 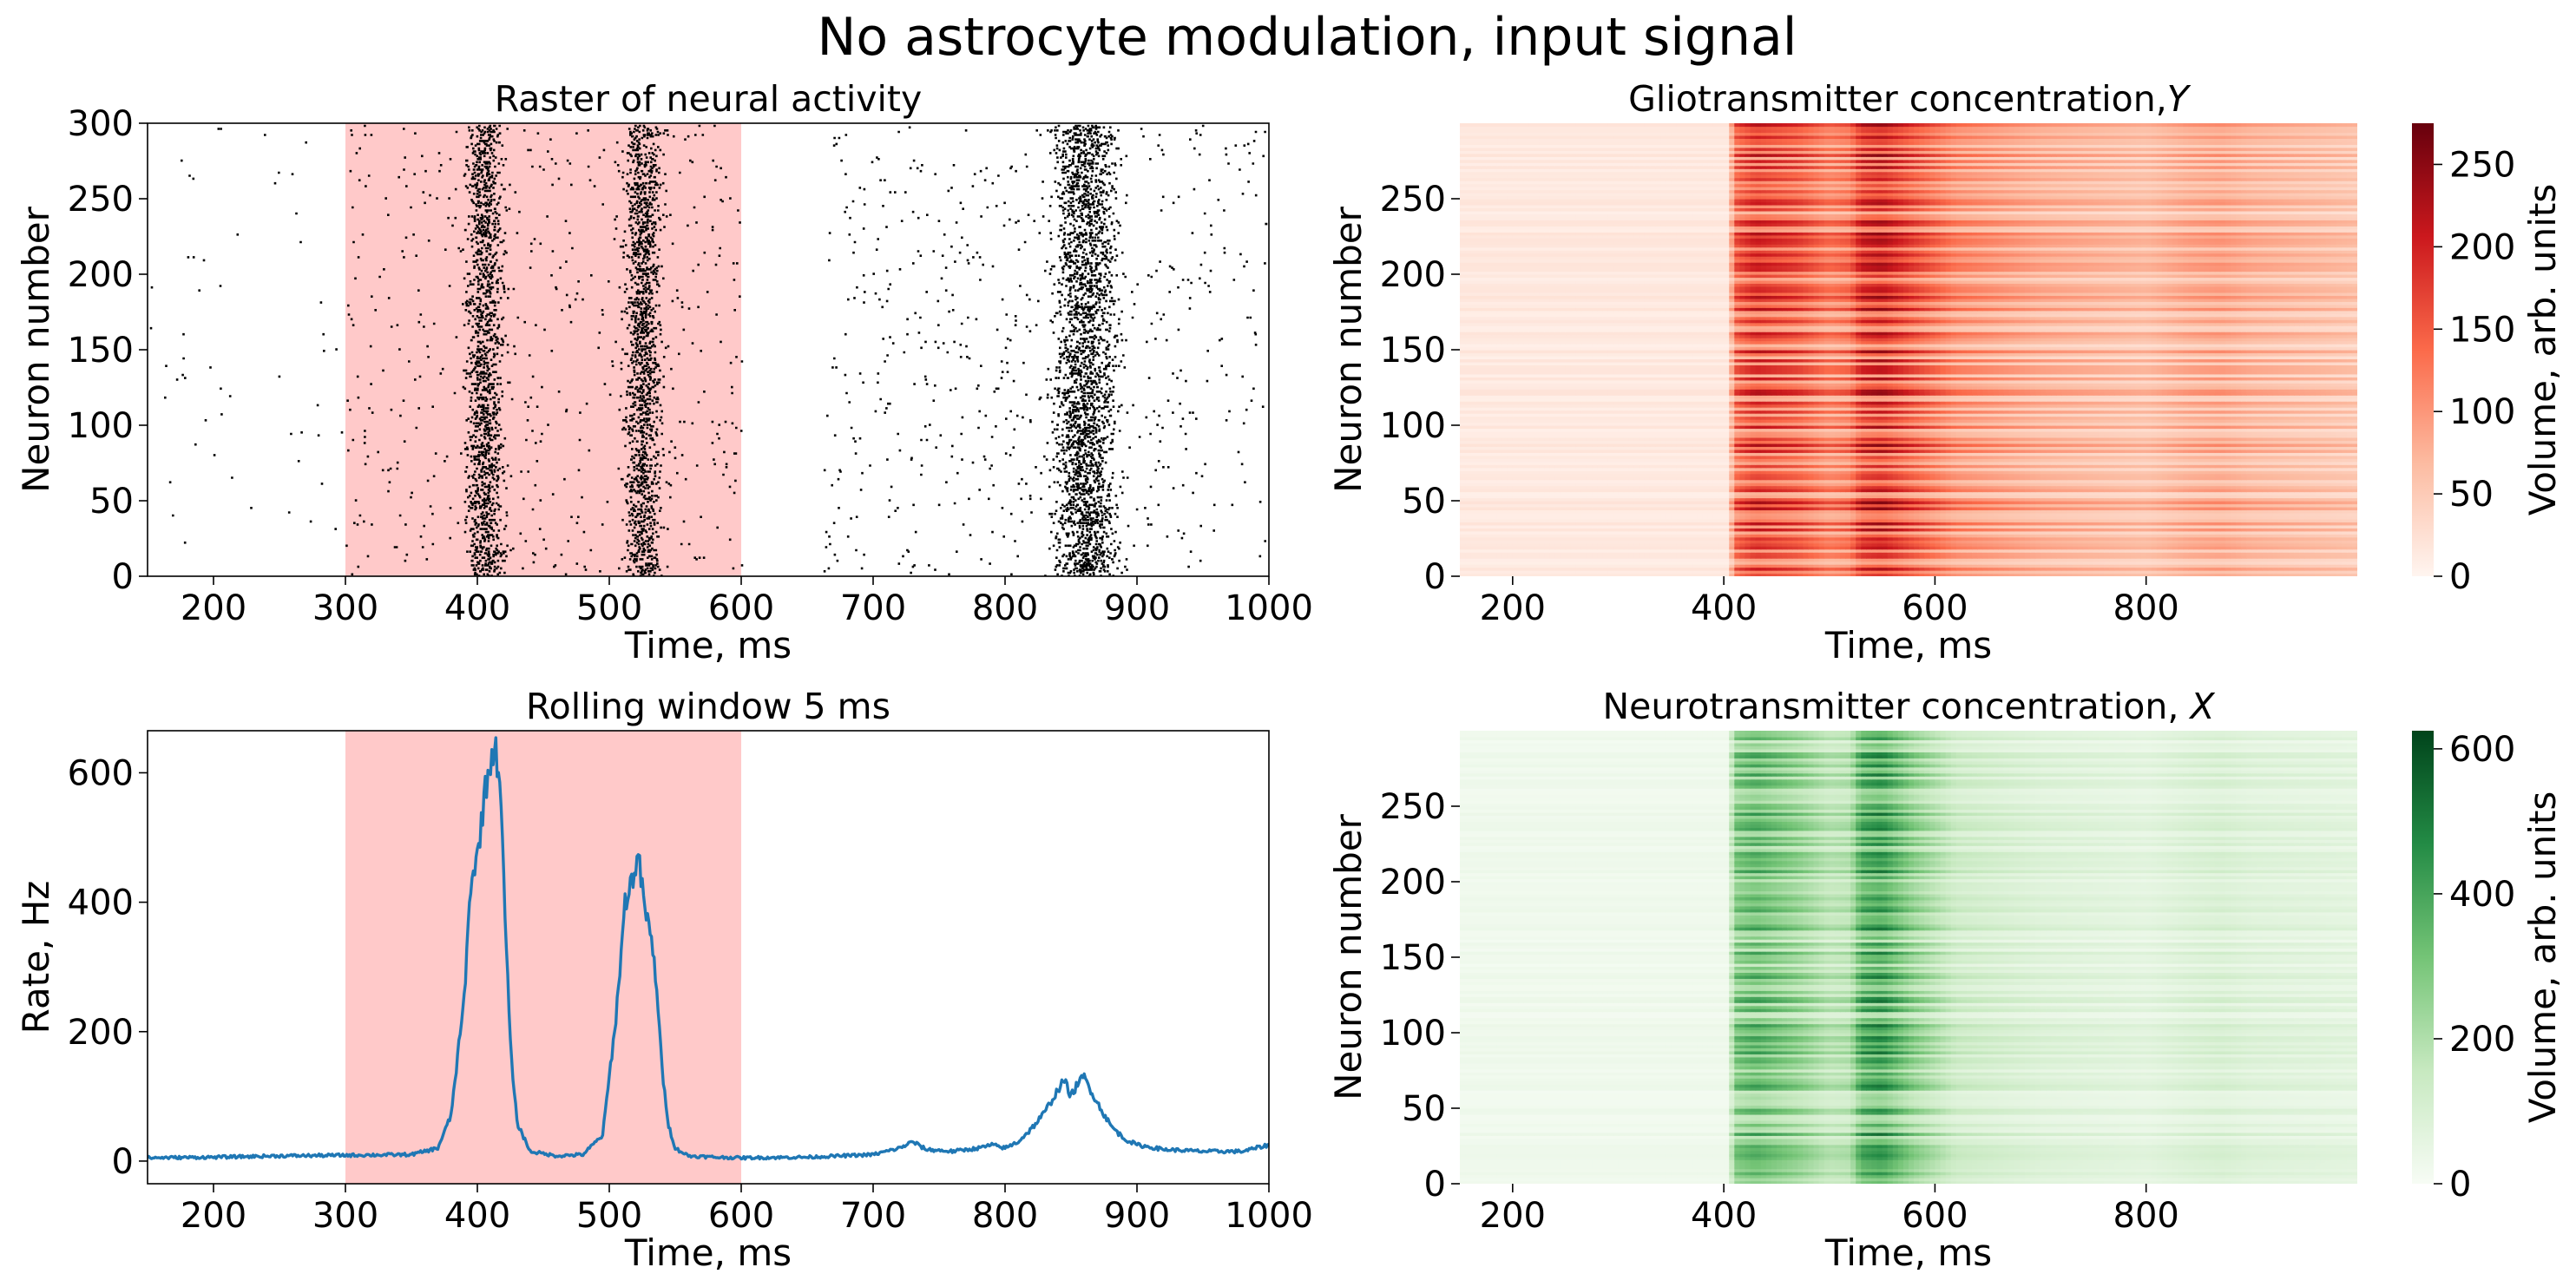 What do you see at coordinates (708, 706) in the screenshot?
I see `rate-title: Rolling window 5 ms` at bounding box center [708, 706].